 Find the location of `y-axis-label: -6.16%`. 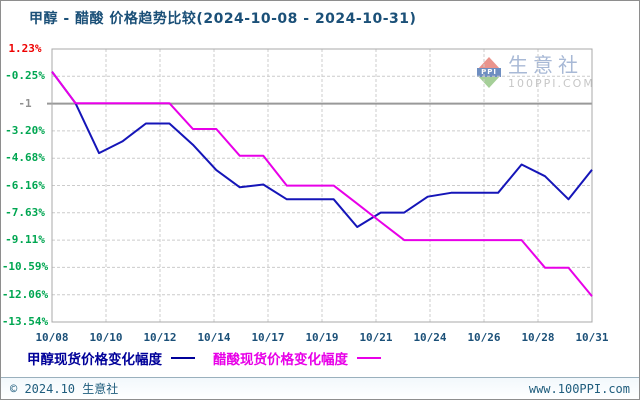

y-axis-label: -6.16% is located at coordinates (25, 185).